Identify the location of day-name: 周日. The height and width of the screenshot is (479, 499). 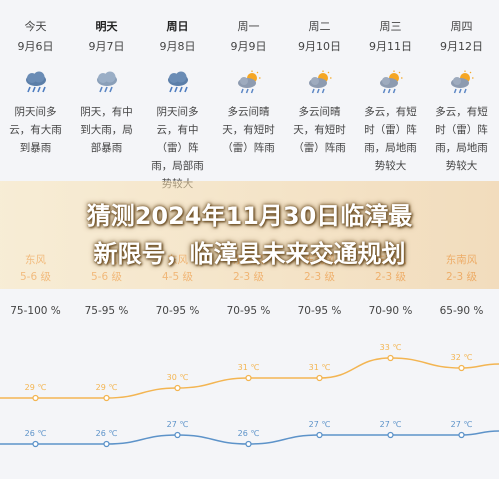
(177, 26).